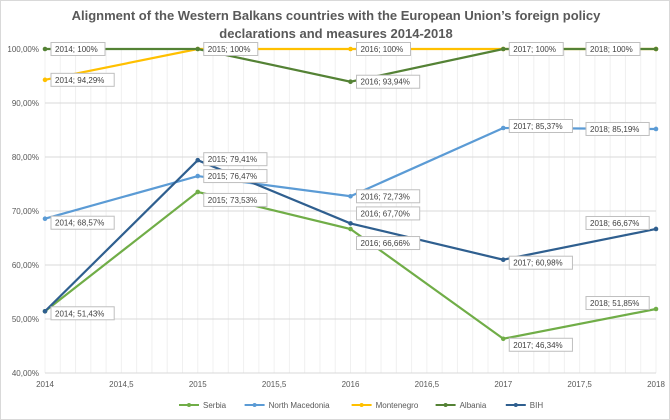 This screenshot has width=670, height=420. What do you see at coordinates (351, 384) in the screenshot?
I see `x-tick-label: 2016` at bounding box center [351, 384].